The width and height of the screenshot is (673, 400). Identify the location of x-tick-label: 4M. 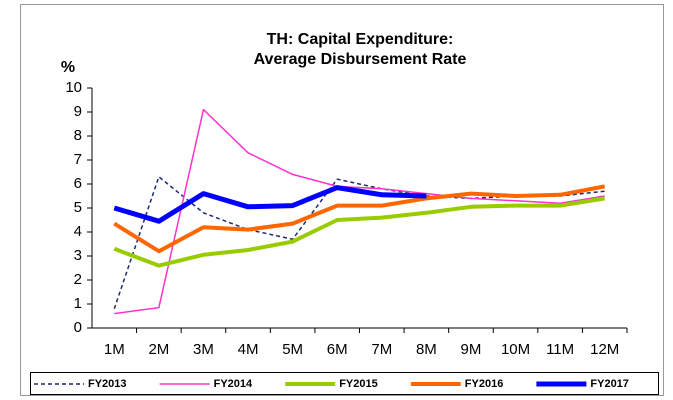
(248, 349).